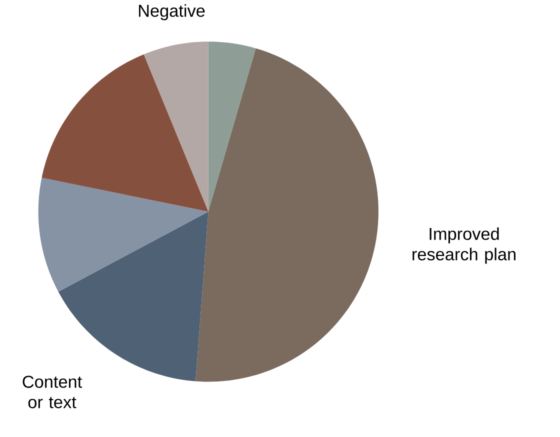 This screenshot has height=437, width=560. What do you see at coordinates (171, 12) in the screenshot?
I see `slice-label: Negative` at bounding box center [171, 12].